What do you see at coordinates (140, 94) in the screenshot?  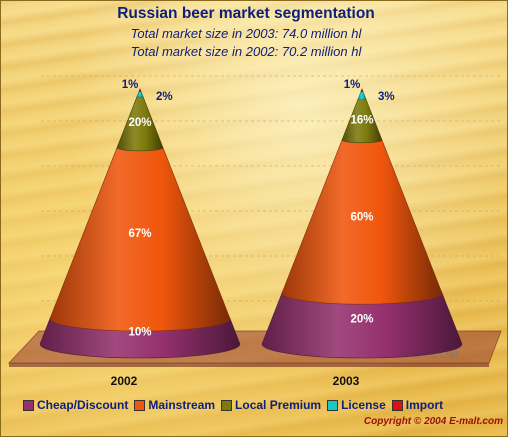 I see `cone-segment-license-2002` at bounding box center [140, 94].